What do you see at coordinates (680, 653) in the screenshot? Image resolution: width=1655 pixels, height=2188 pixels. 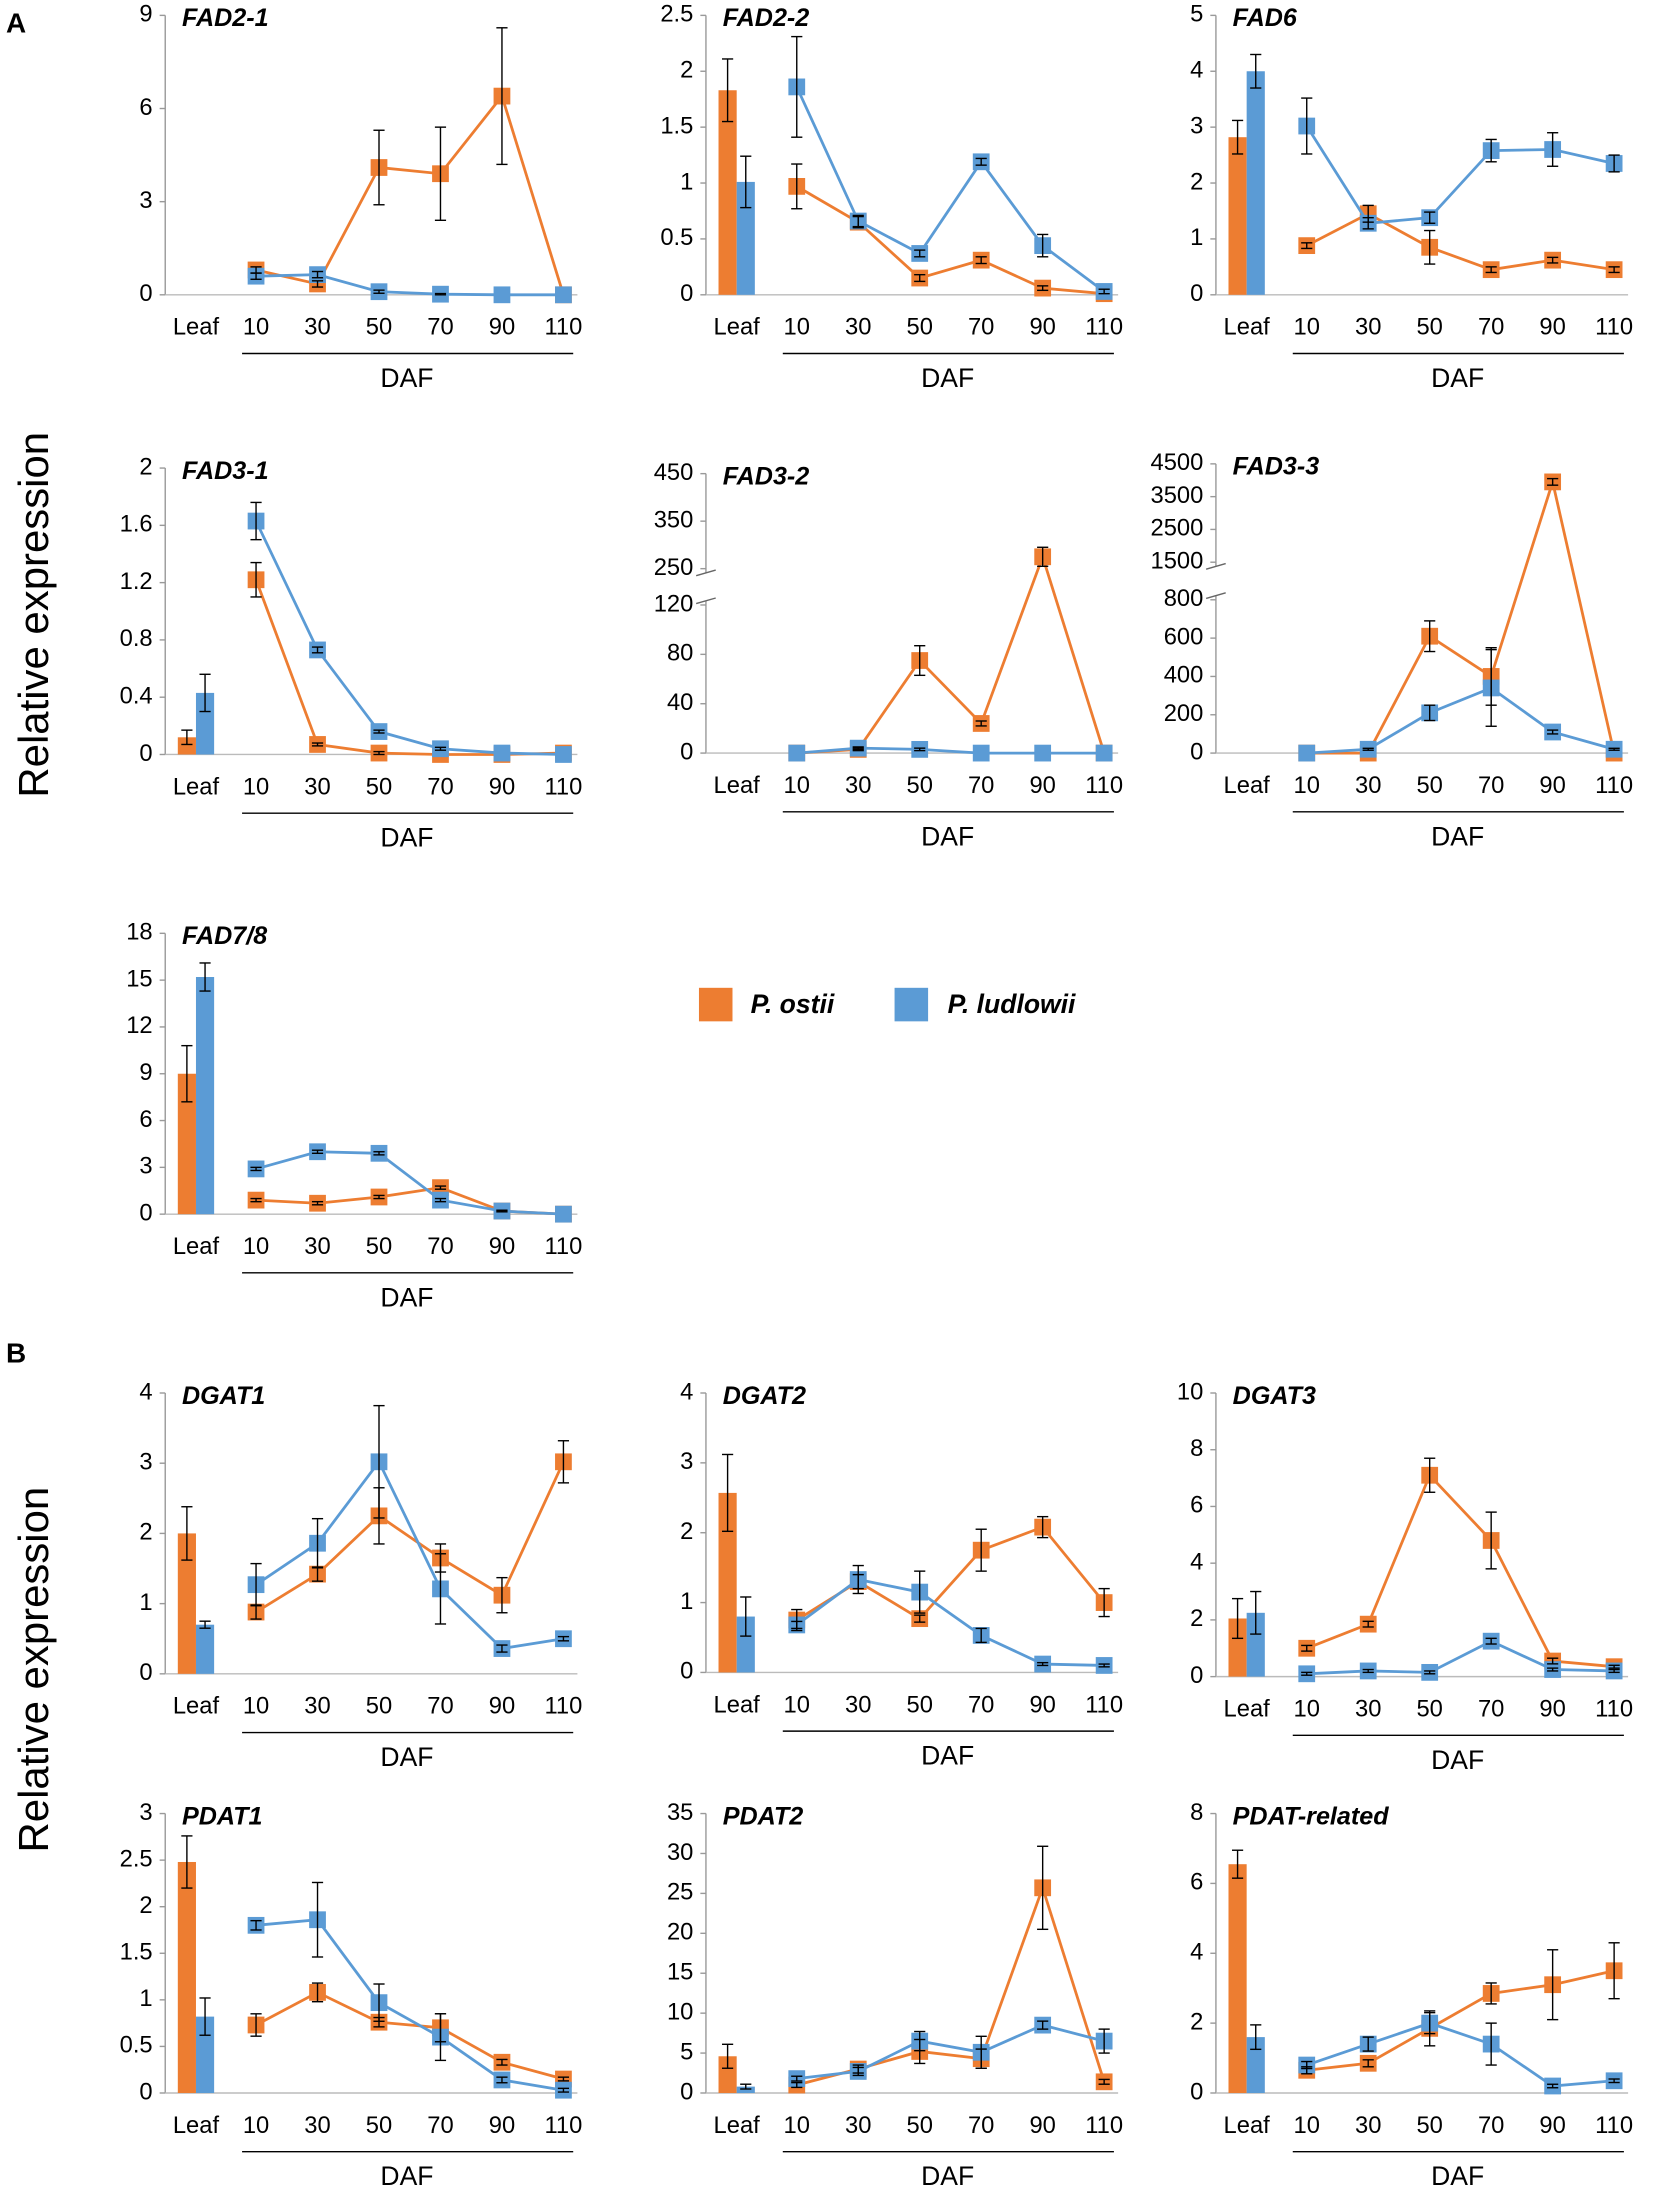 I see `y-tick-label: 80` at bounding box center [680, 653].